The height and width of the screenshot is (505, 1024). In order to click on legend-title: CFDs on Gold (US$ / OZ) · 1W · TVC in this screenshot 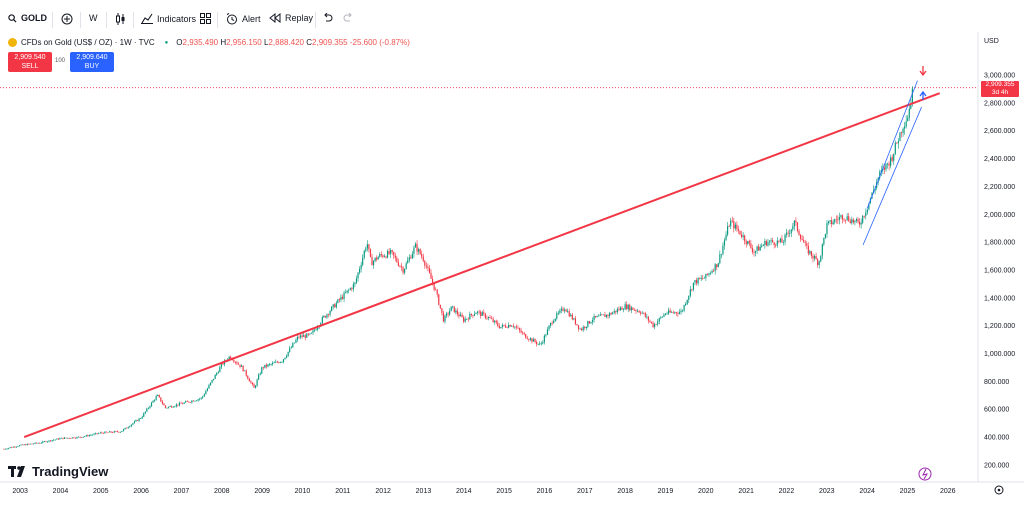, I will do `click(88, 42)`.